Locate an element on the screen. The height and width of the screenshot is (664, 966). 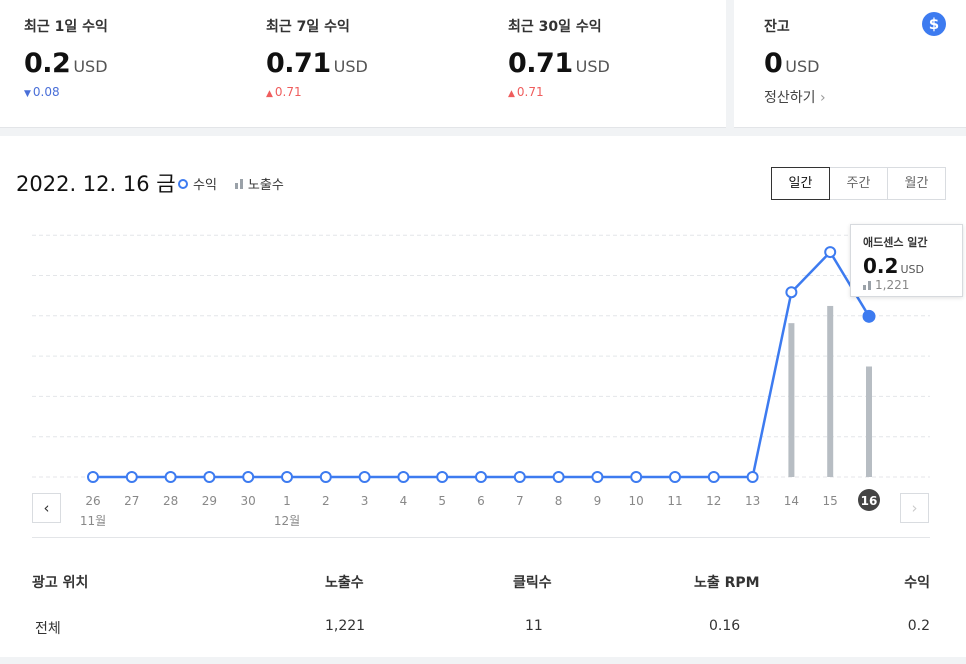
x-tick-label: 16 is located at coordinates (869, 501).